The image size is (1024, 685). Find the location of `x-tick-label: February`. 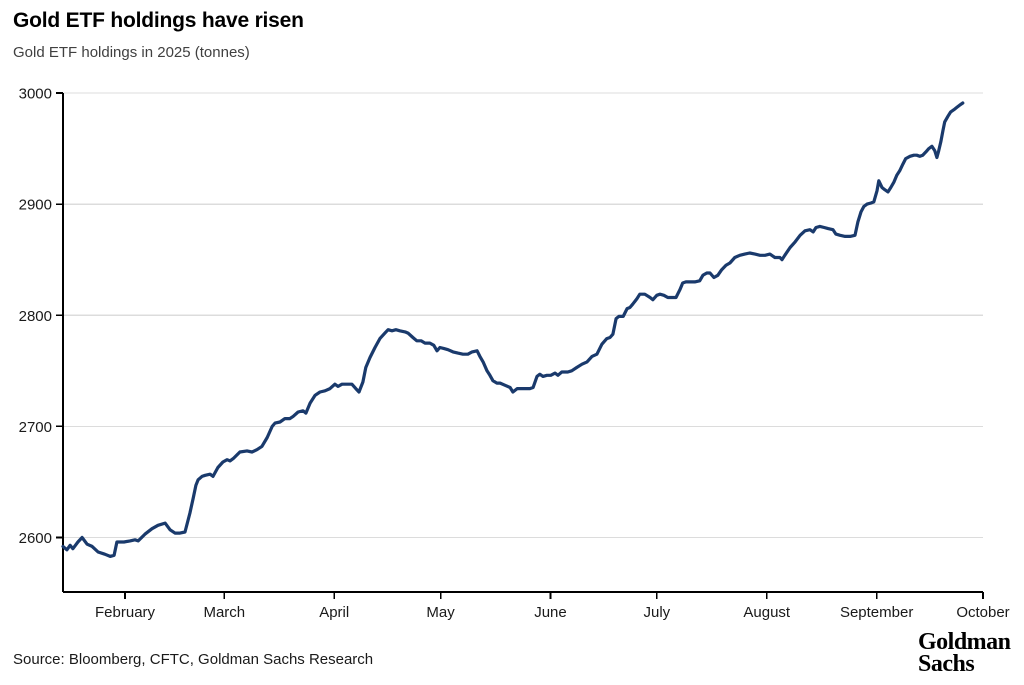

x-tick-label: February is located at coordinates (125, 612).